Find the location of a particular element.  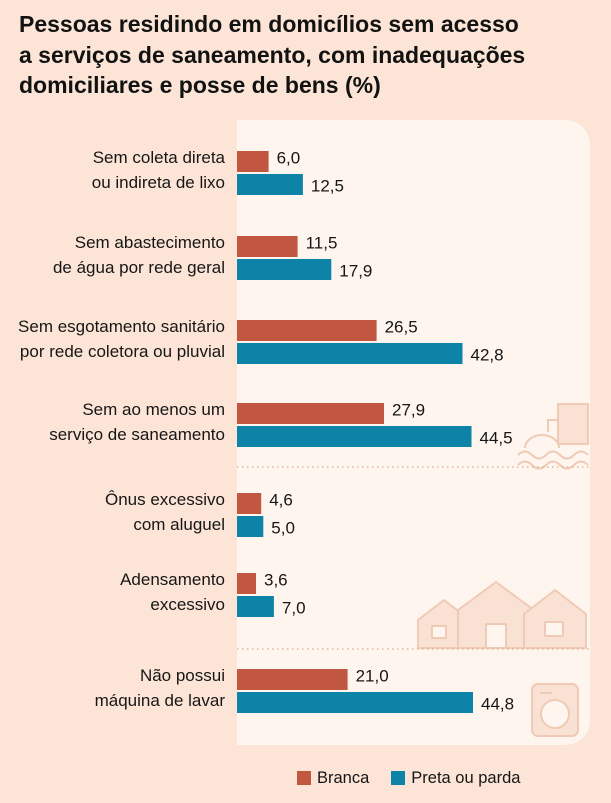

value-label-preta-ou-parda: 5,0 is located at coordinates (283, 528).